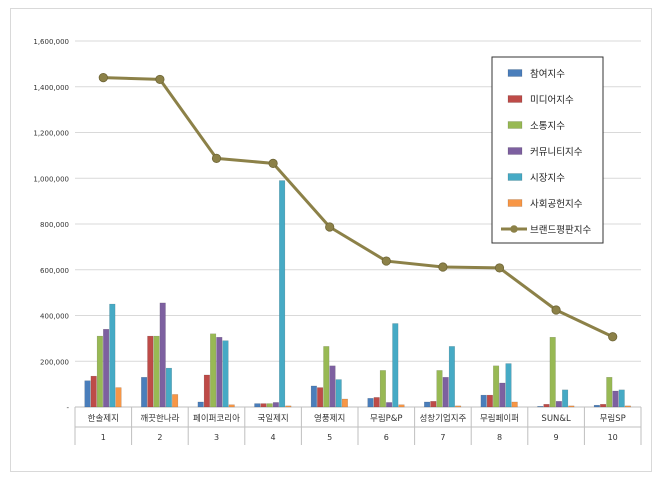  Describe the element at coordinates (547, 74) in the screenshot. I see `legend-label: 참여지수` at that location.